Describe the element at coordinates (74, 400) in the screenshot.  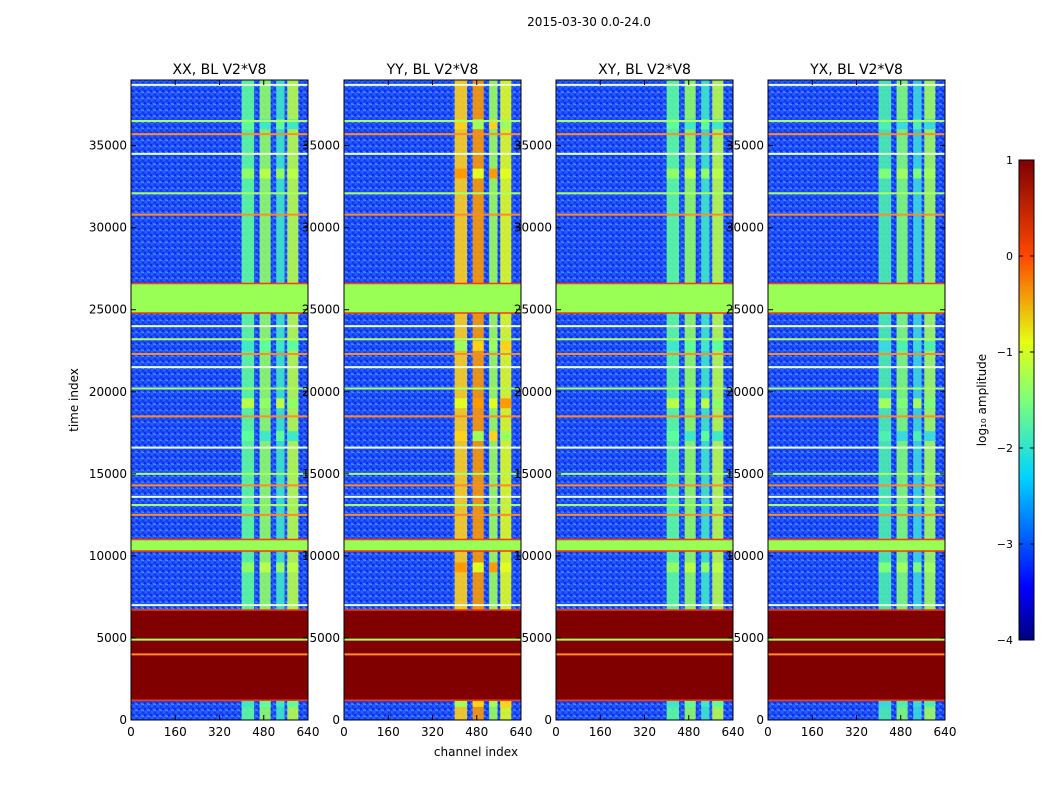
I see `y-axis-label: time index` at that location.